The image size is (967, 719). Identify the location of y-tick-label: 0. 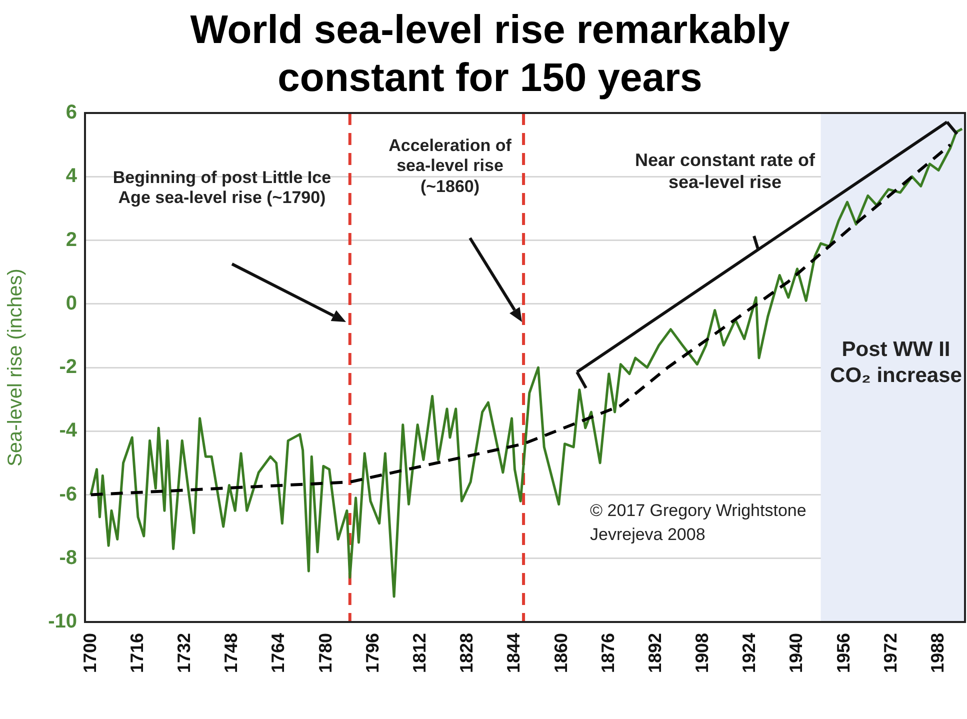
(71, 303).